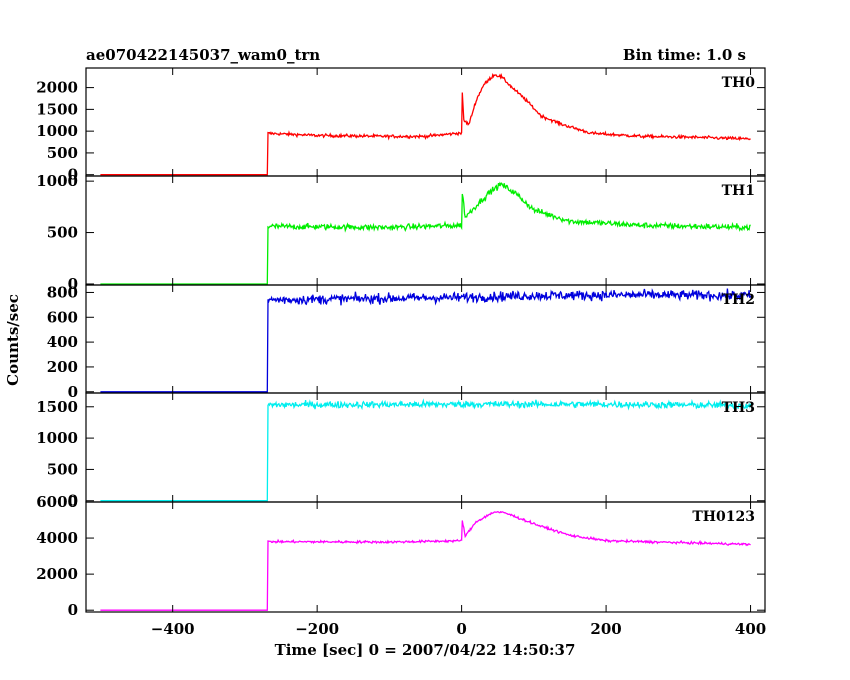  I want to click on x-tick-label: 400, so click(750, 629).